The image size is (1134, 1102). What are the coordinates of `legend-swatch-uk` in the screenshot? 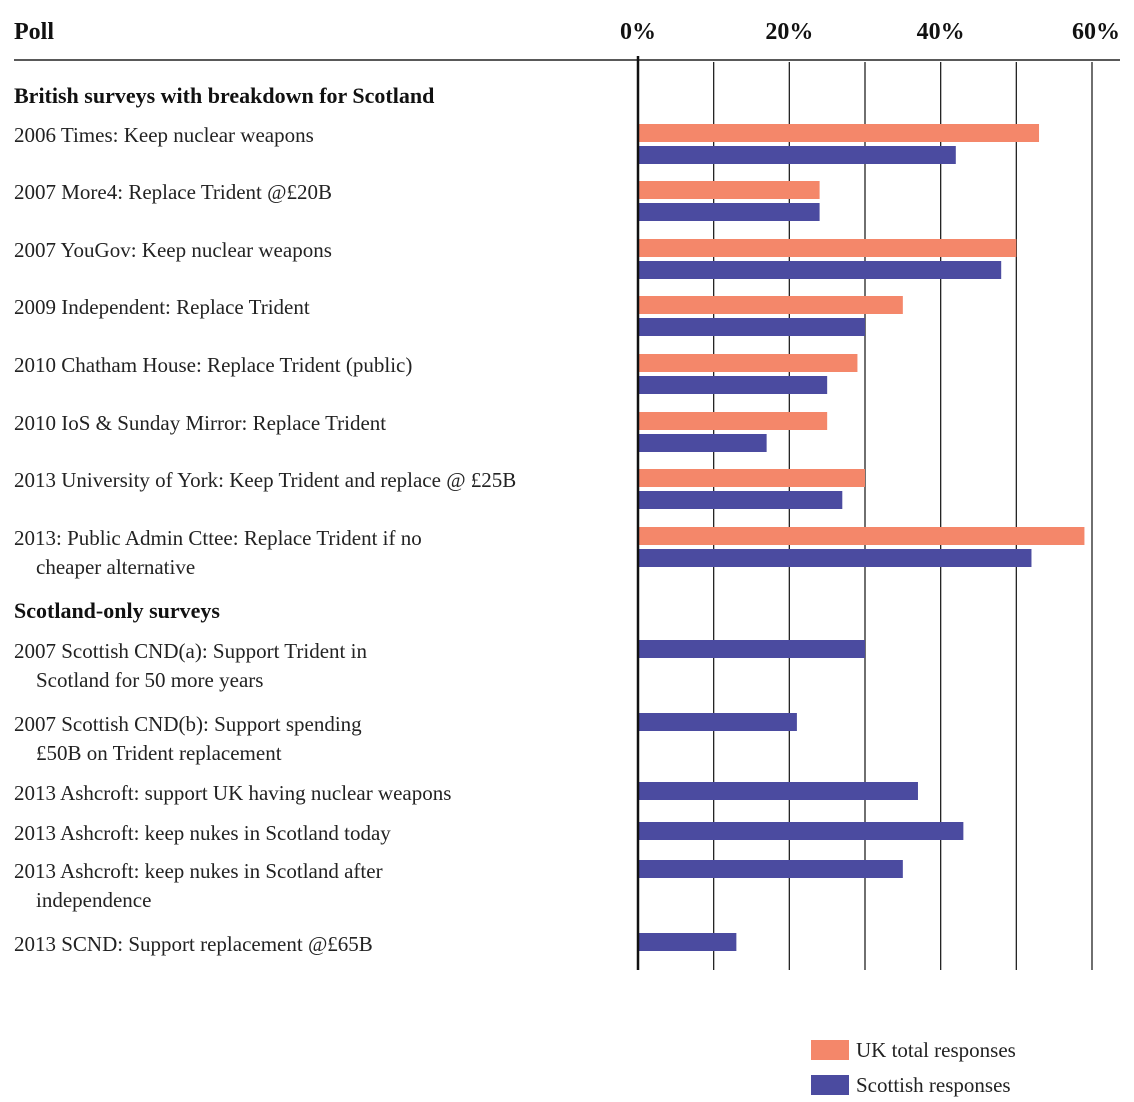 It's located at (830, 1050).